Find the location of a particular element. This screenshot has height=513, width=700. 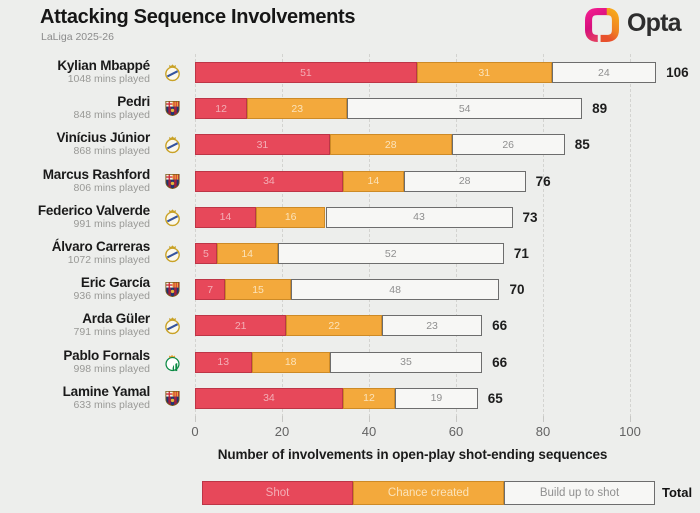

player-name: Kylian Mbappé is located at coordinates (103, 65).